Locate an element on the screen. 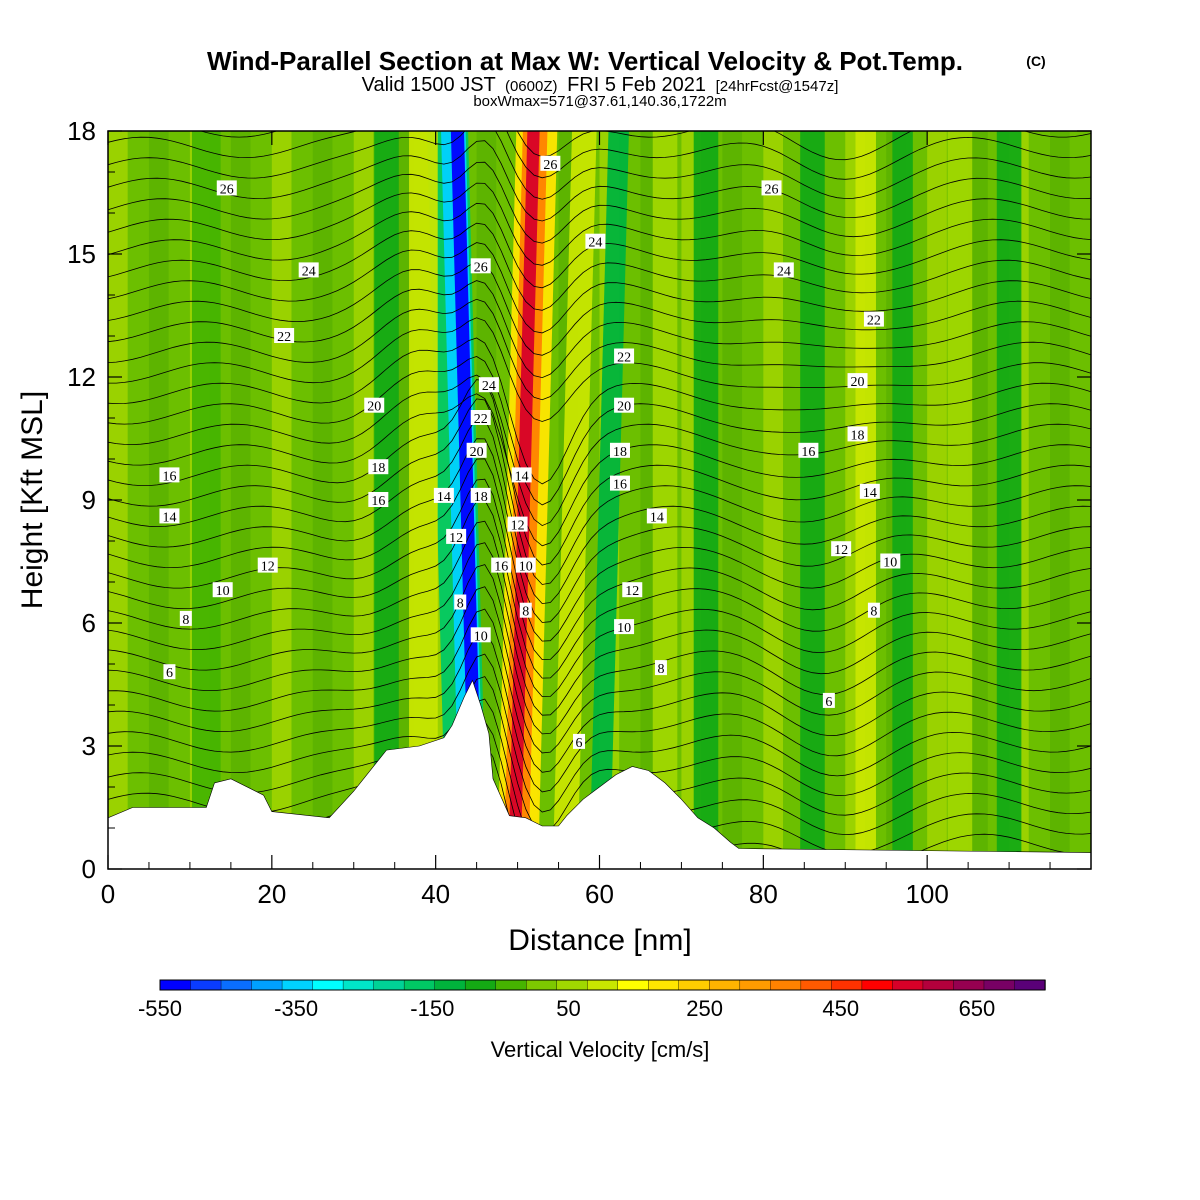  contour-label-text: 8 is located at coordinates (525, 612).